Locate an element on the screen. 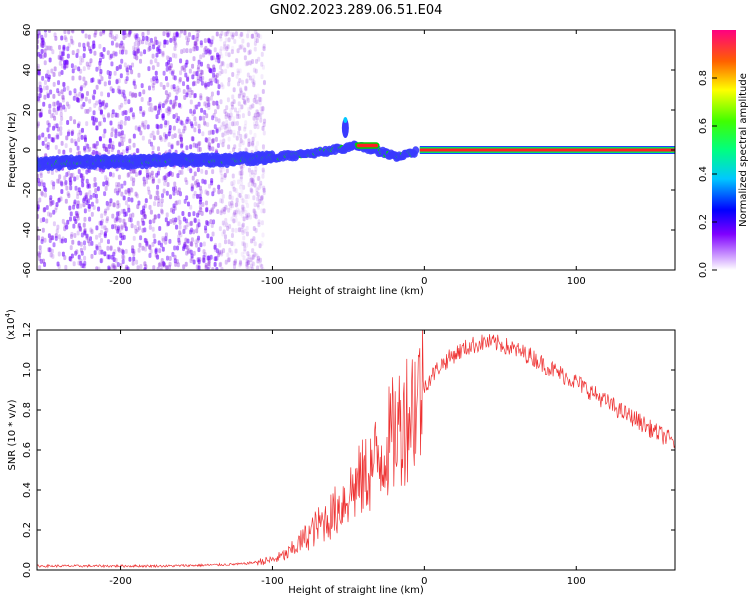 This screenshot has width=750, height=600. snr-scale-note: (x104) is located at coordinates (10, 324).